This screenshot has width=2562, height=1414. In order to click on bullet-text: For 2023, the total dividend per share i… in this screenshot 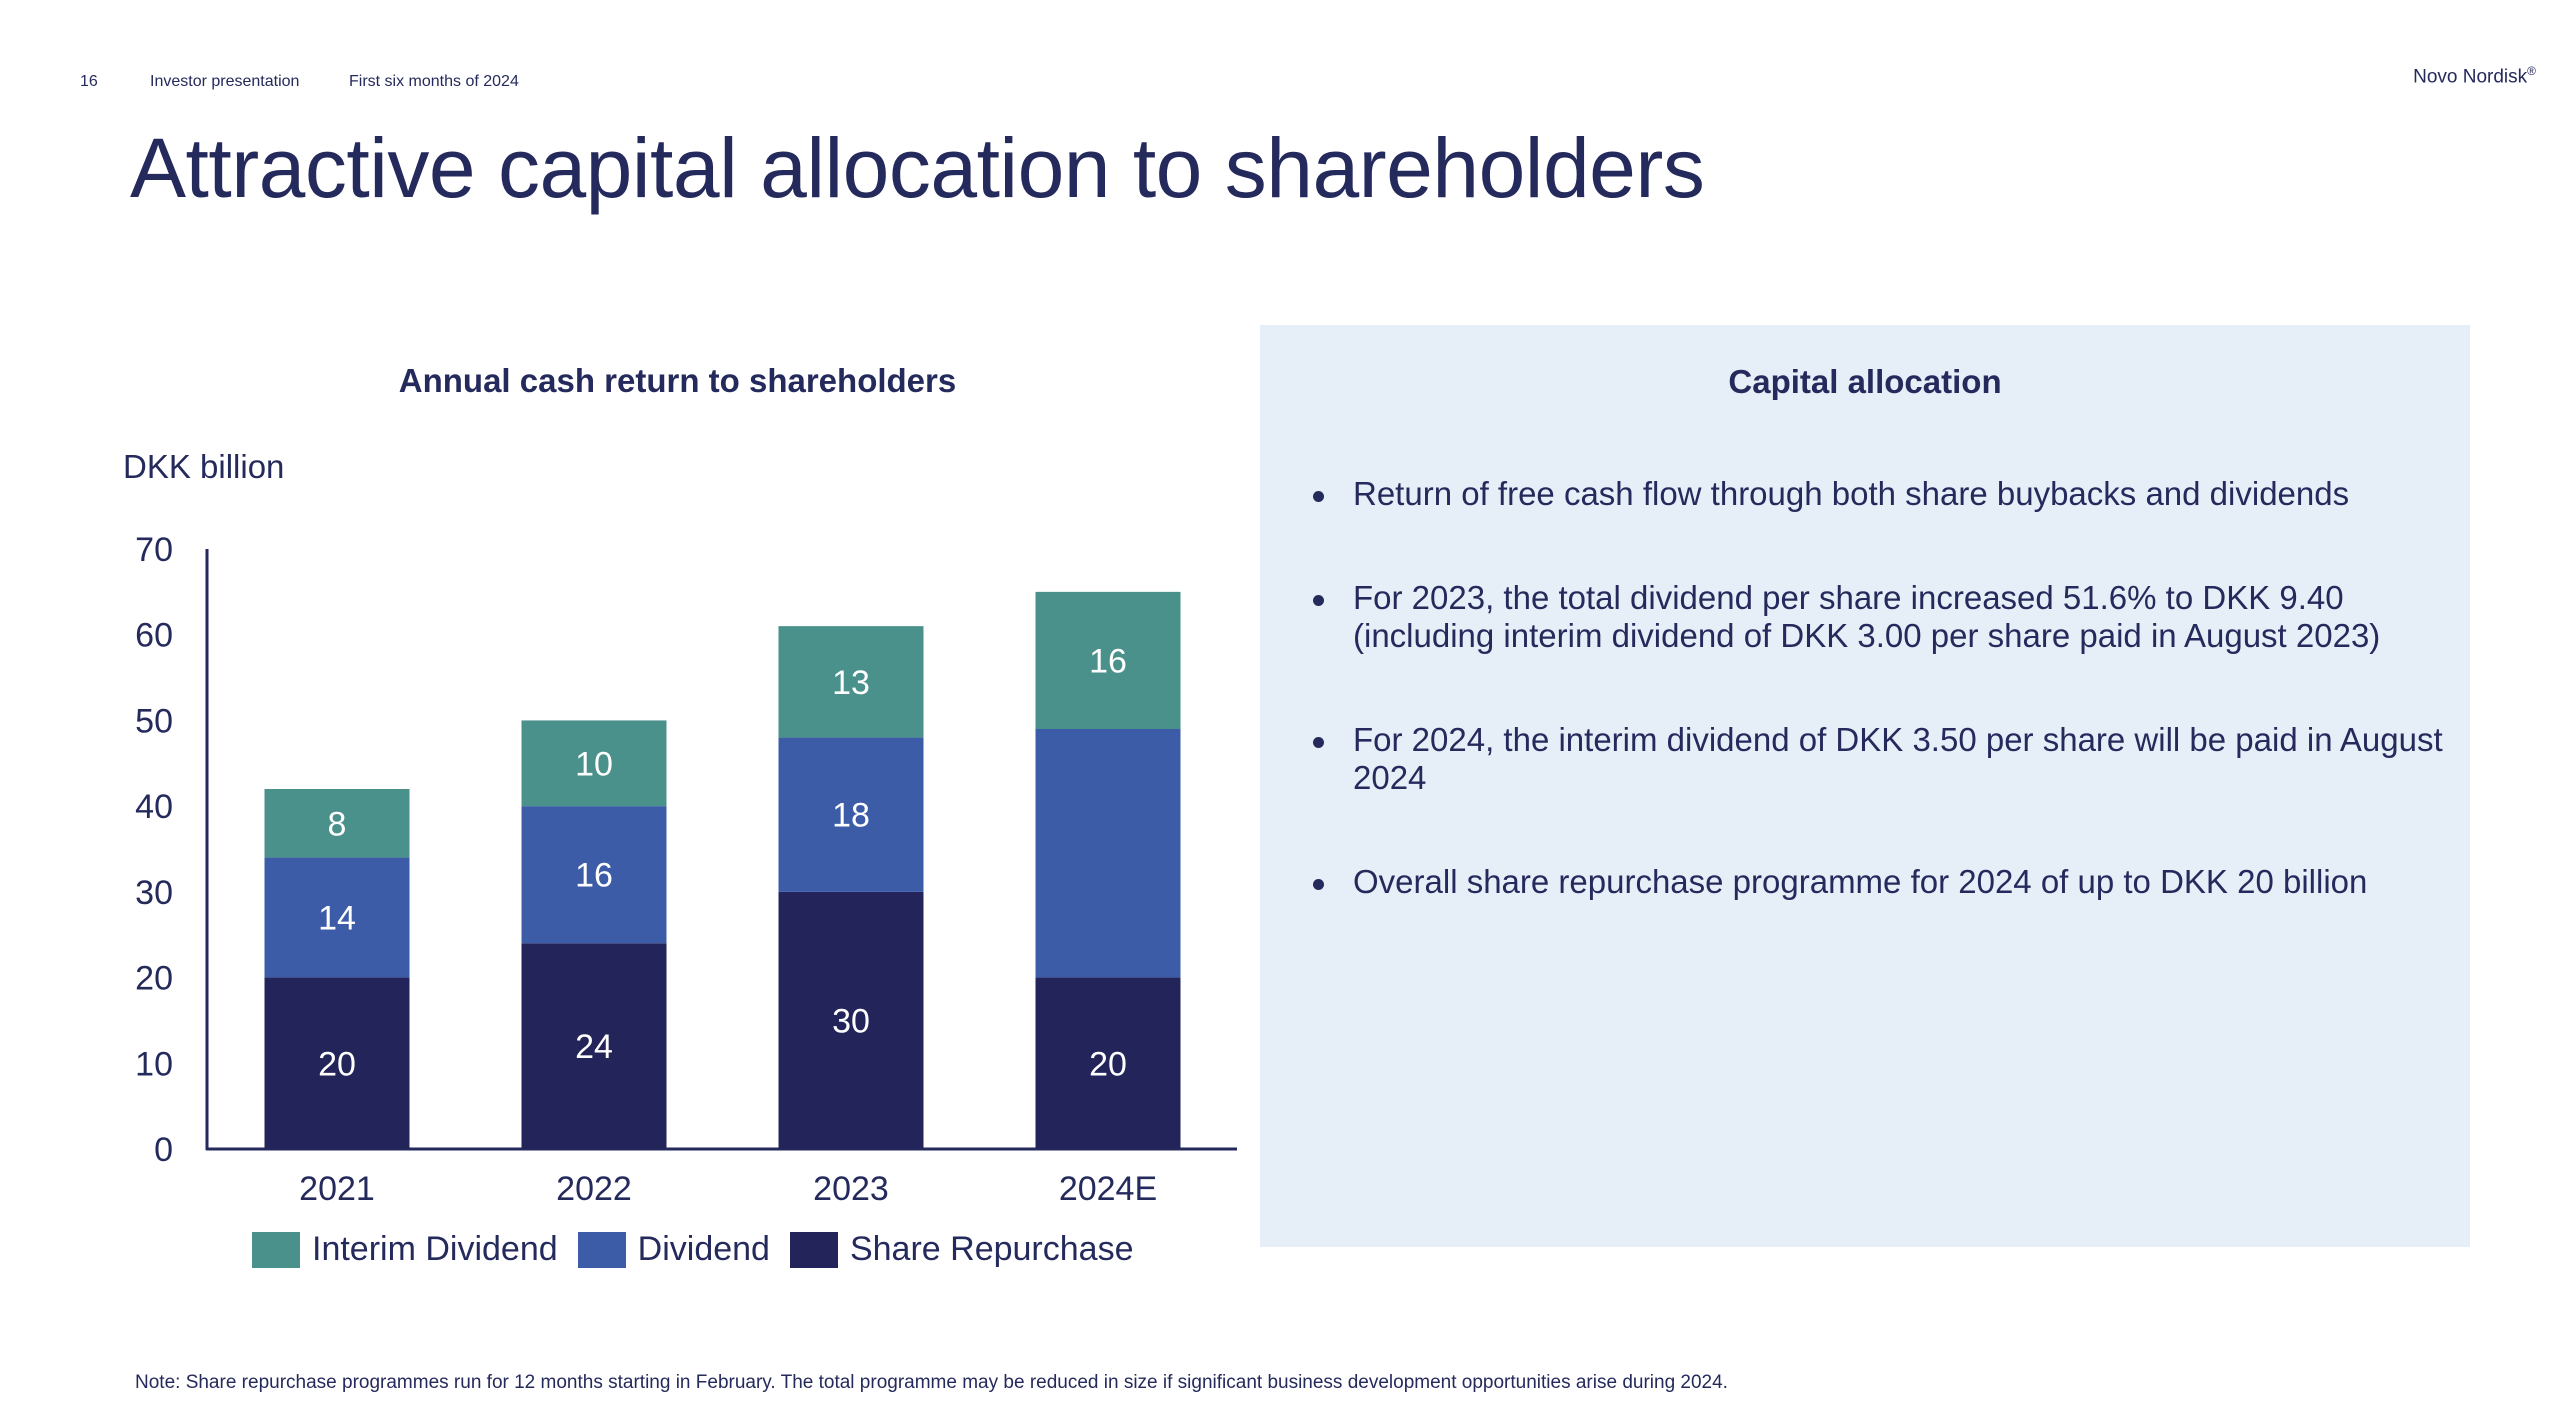, I will do `click(1867, 616)`.